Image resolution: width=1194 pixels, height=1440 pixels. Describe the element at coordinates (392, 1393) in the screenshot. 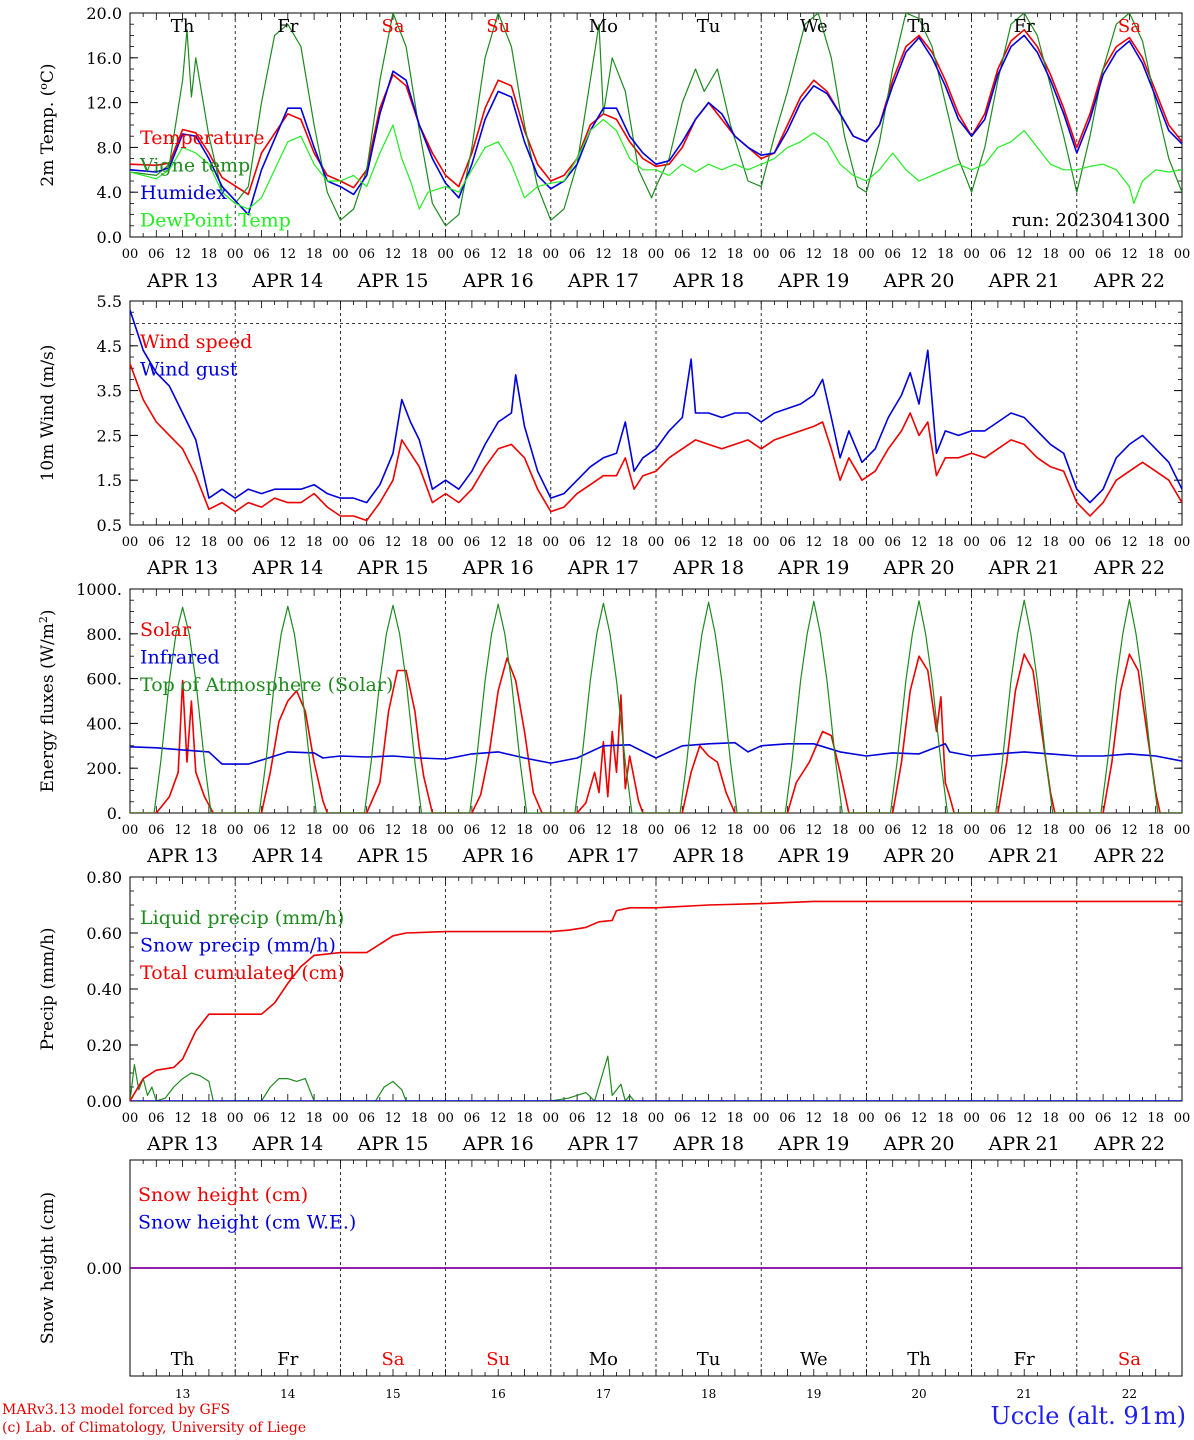

I see `day-number: 15` at that location.